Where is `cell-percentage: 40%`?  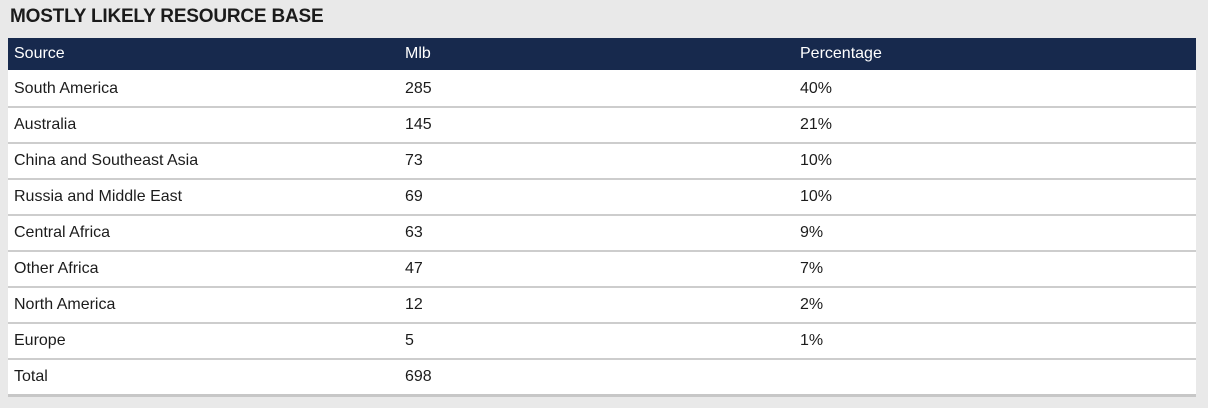
cell-percentage: 40% is located at coordinates (816, 88).